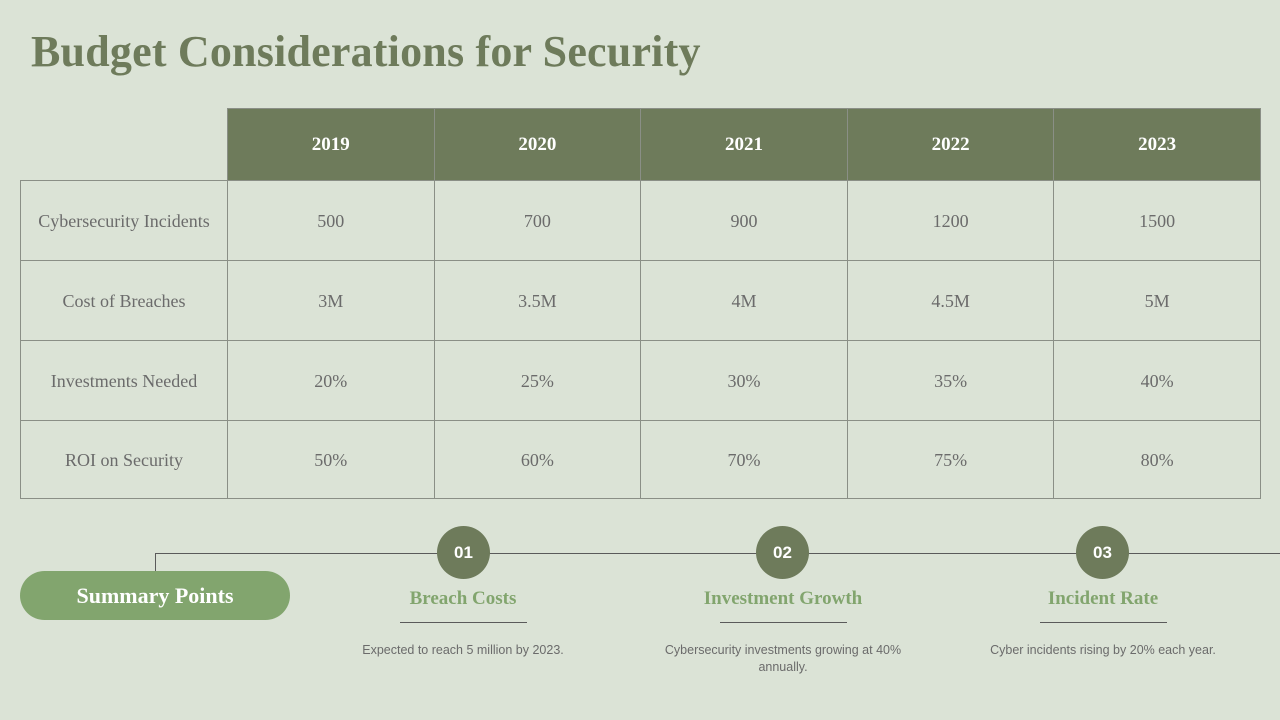 The image size is (1280, 720). I want to click on timeline-line, so click(717, 553).